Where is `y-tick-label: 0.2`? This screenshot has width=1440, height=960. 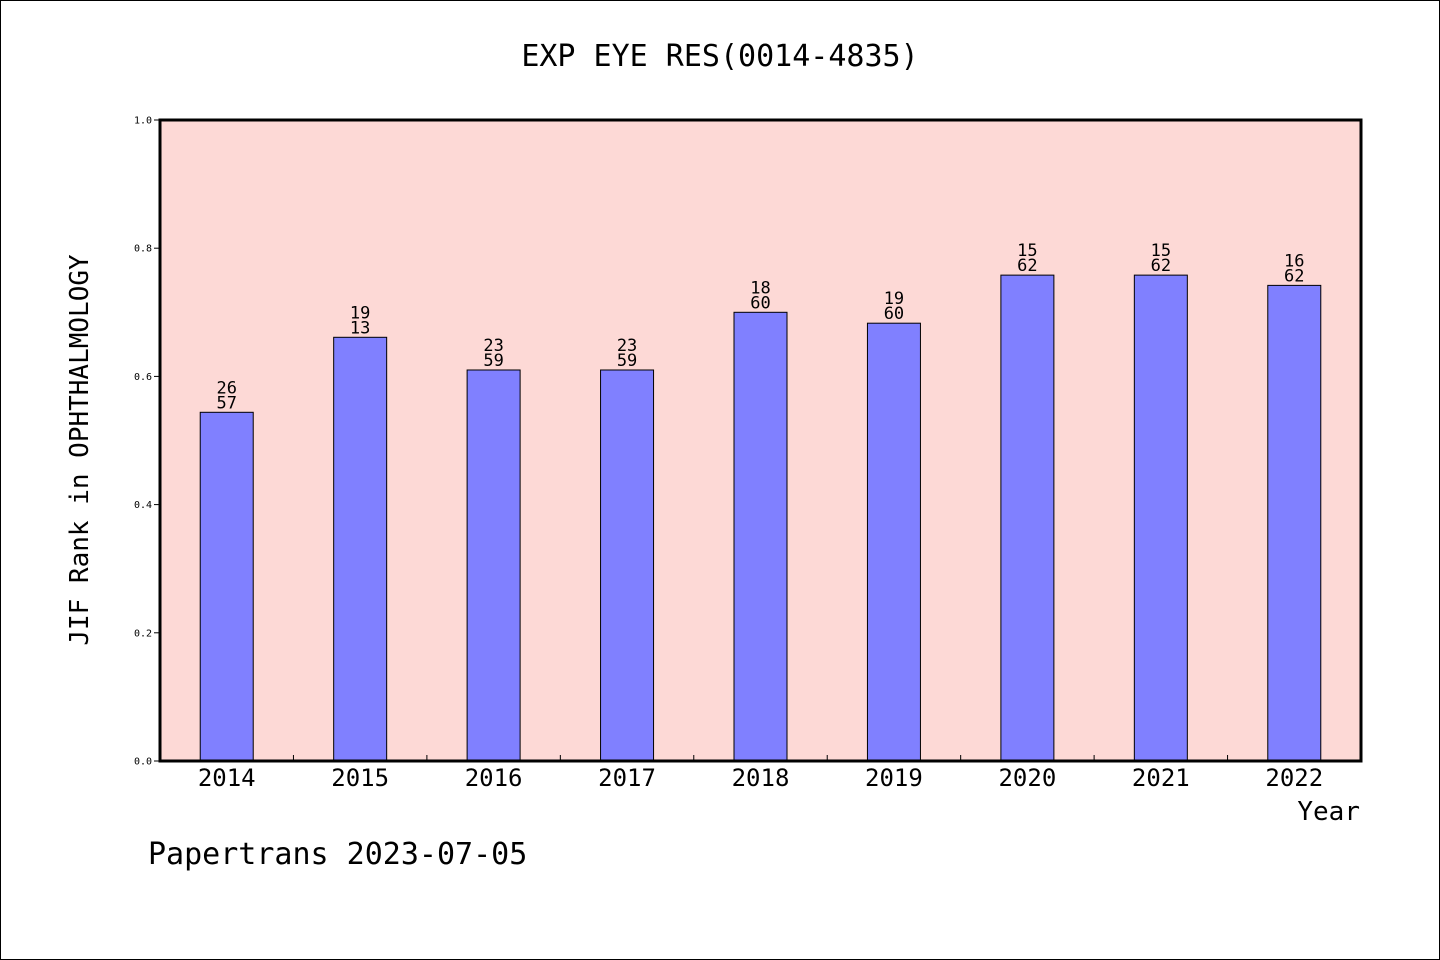
y-tick-label: 0.2 is located at coordinates (143, 633).